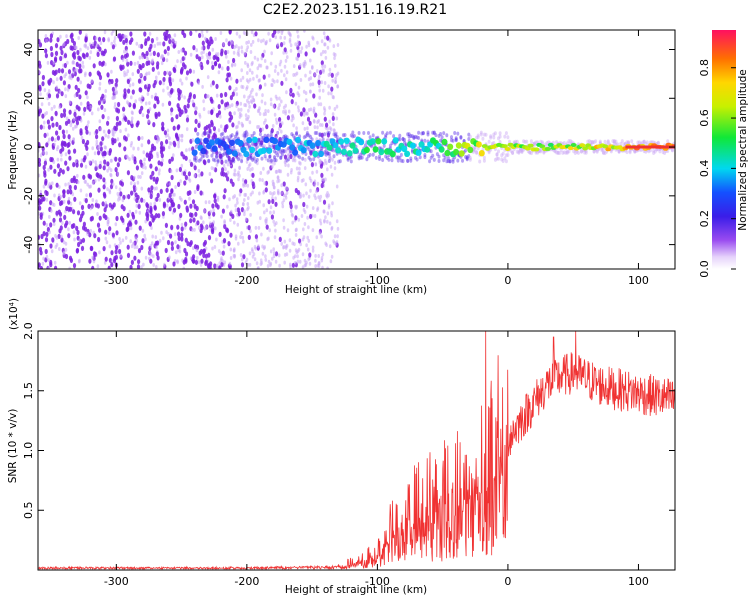 Image resolution: width=750 pixels, height=600 pixels. Describe the element at coordinates (743, 149) in the screenshot. I see `colorbar-label: Normalized spectral amplitude` at that location.